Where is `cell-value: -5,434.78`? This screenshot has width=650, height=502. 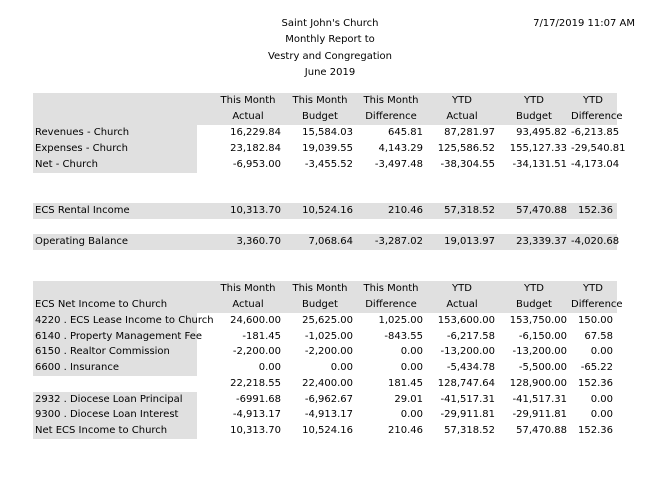 cell-value: -5,434.78 is located at coordinates (470, 368).